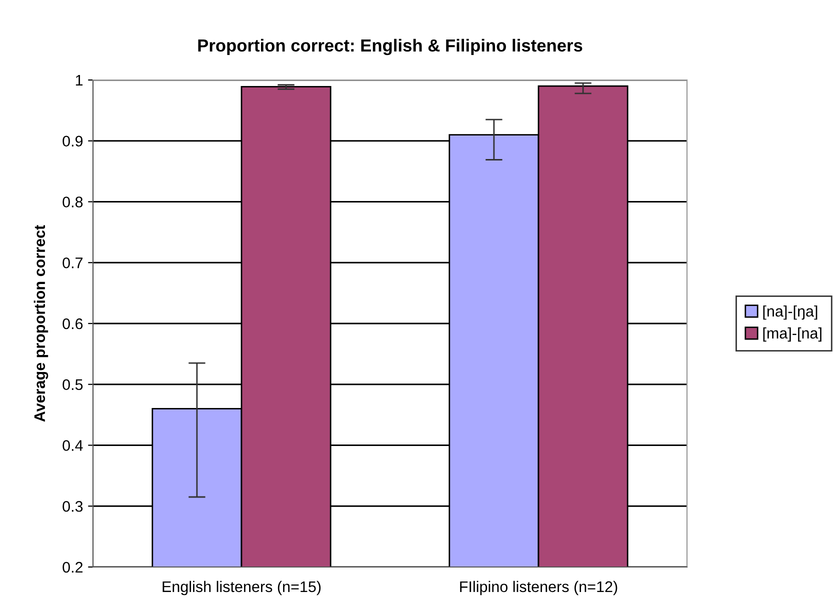 The width and height of the screenshot is (833, 608). Describe the element at coordinates (72, 202) in the screenshot. I see `y-tick-label: 0.8` at that location.